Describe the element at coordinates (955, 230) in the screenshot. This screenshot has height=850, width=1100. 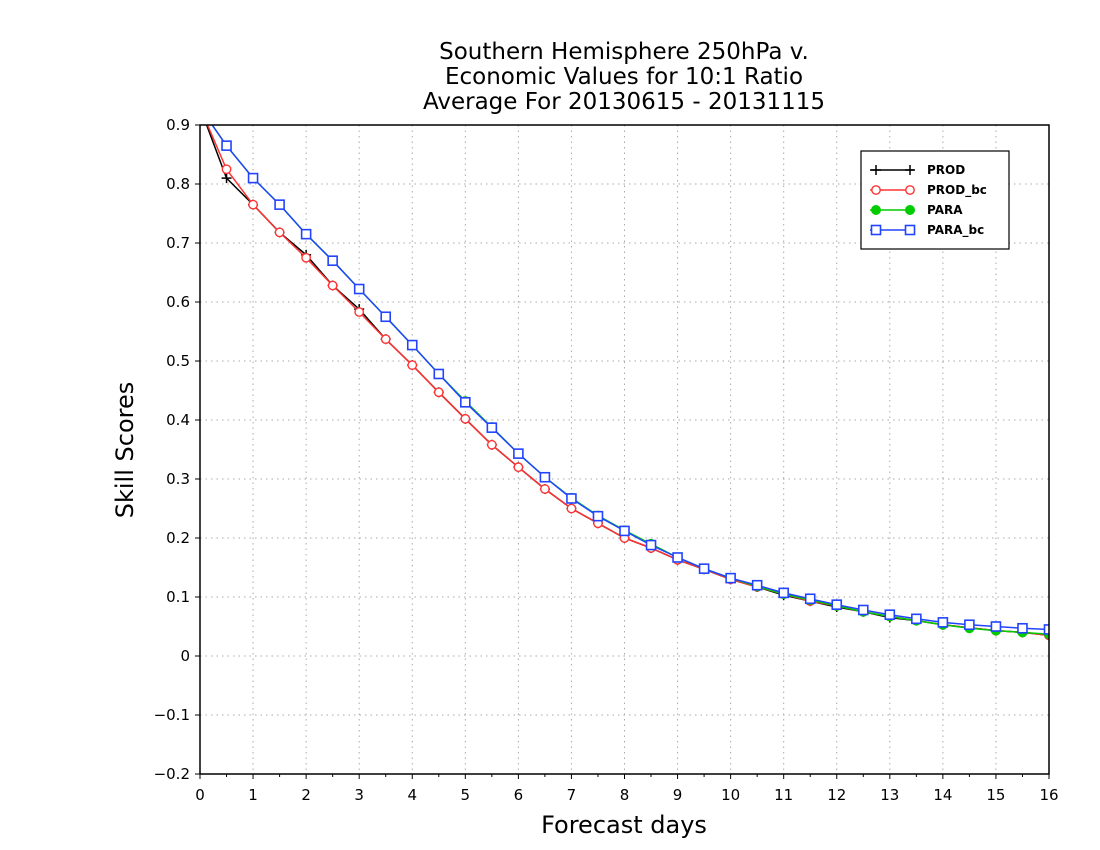
I see `legend-label: PARA_bc` at that location.